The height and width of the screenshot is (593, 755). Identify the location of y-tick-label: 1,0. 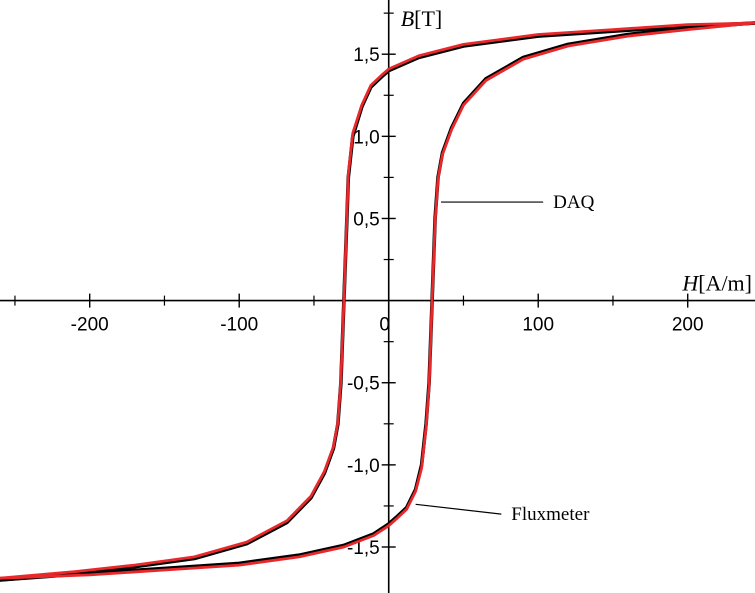
(366, 137).